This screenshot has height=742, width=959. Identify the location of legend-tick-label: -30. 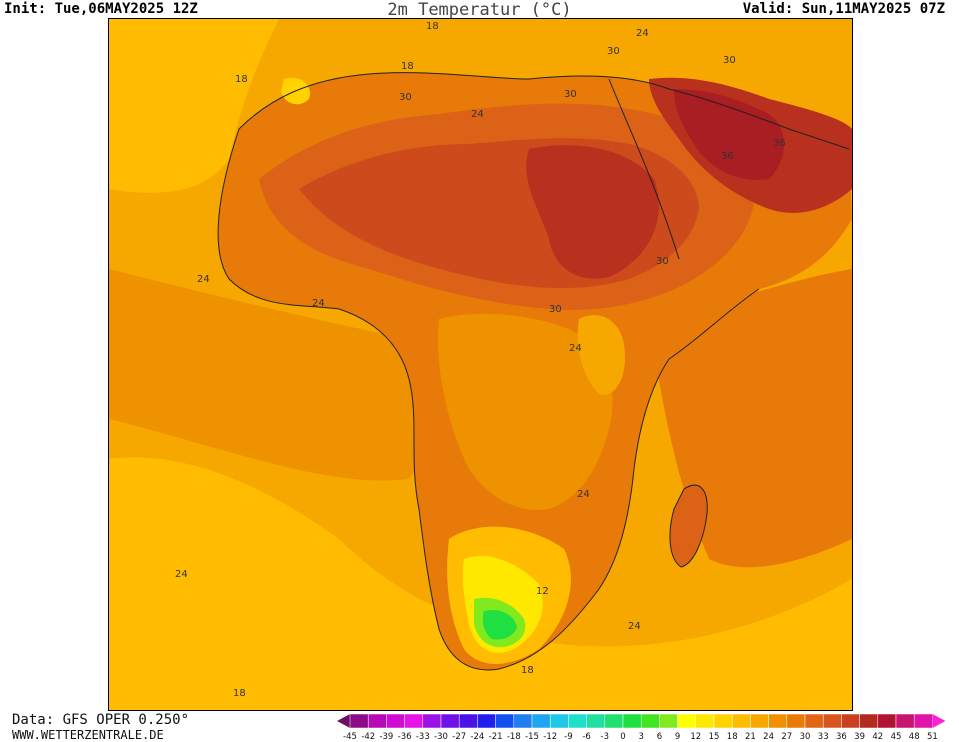
(441, 736).